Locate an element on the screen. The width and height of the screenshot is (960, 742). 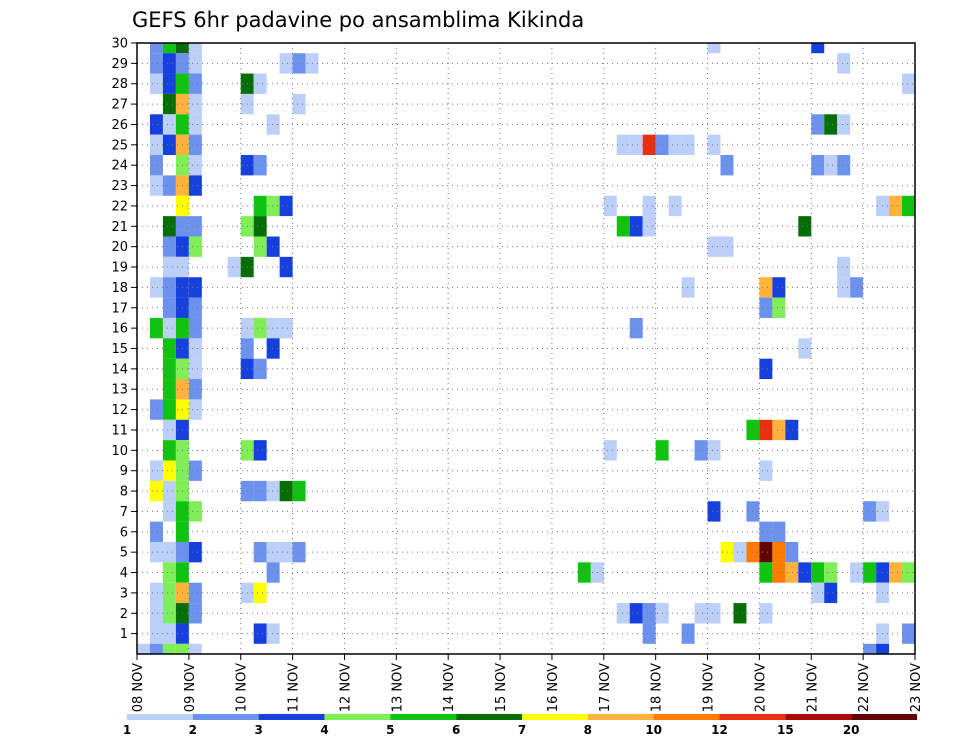
x-tick-label: 19 NOV is located at coordinates (709, 687).